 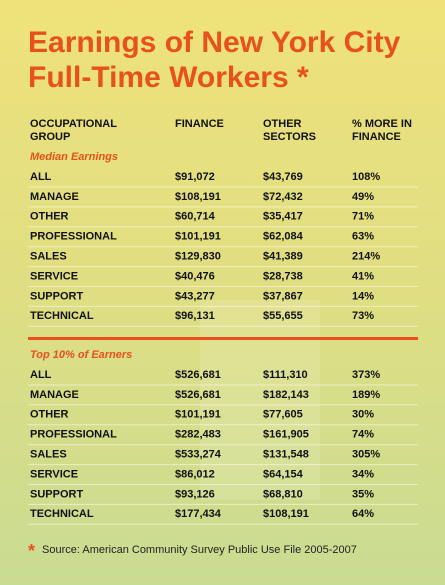 What do you see at coordinates (283, 237) in the screenshot?
I see `cell: $62,084` at bounding box center [283, 237].